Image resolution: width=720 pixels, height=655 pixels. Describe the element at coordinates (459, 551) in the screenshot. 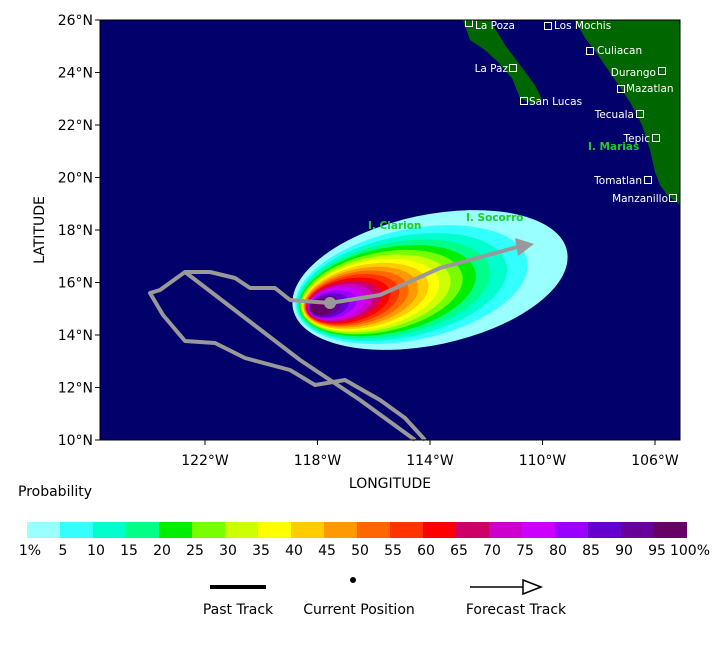

I see `colorbar-label: 65` at that location.